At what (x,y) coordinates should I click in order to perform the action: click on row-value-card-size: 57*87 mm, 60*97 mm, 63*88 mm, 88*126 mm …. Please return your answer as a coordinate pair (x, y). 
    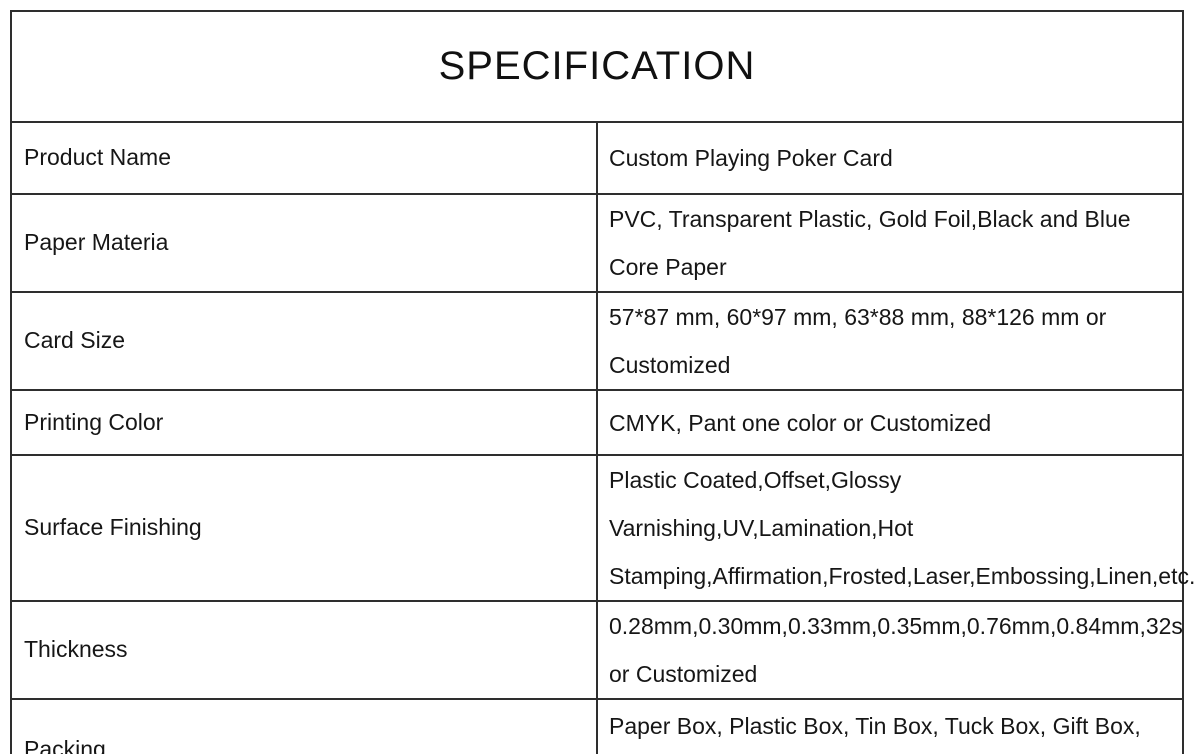
    Looking at the image, I should click on (890, 341).